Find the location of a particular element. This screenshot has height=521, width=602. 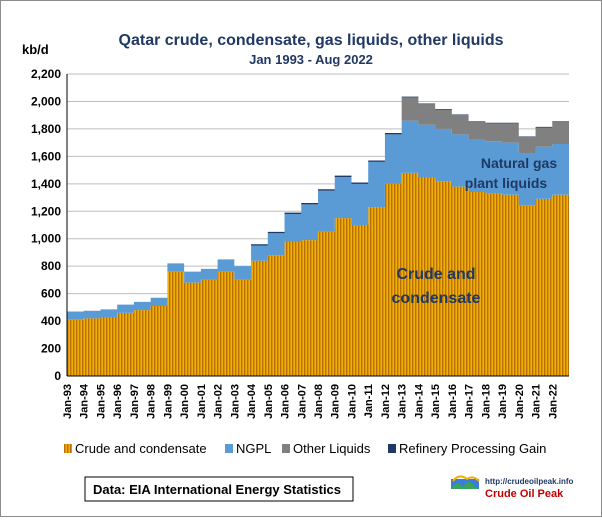

x-tick-label: Jan-13 is located at coordinates (403, 401).